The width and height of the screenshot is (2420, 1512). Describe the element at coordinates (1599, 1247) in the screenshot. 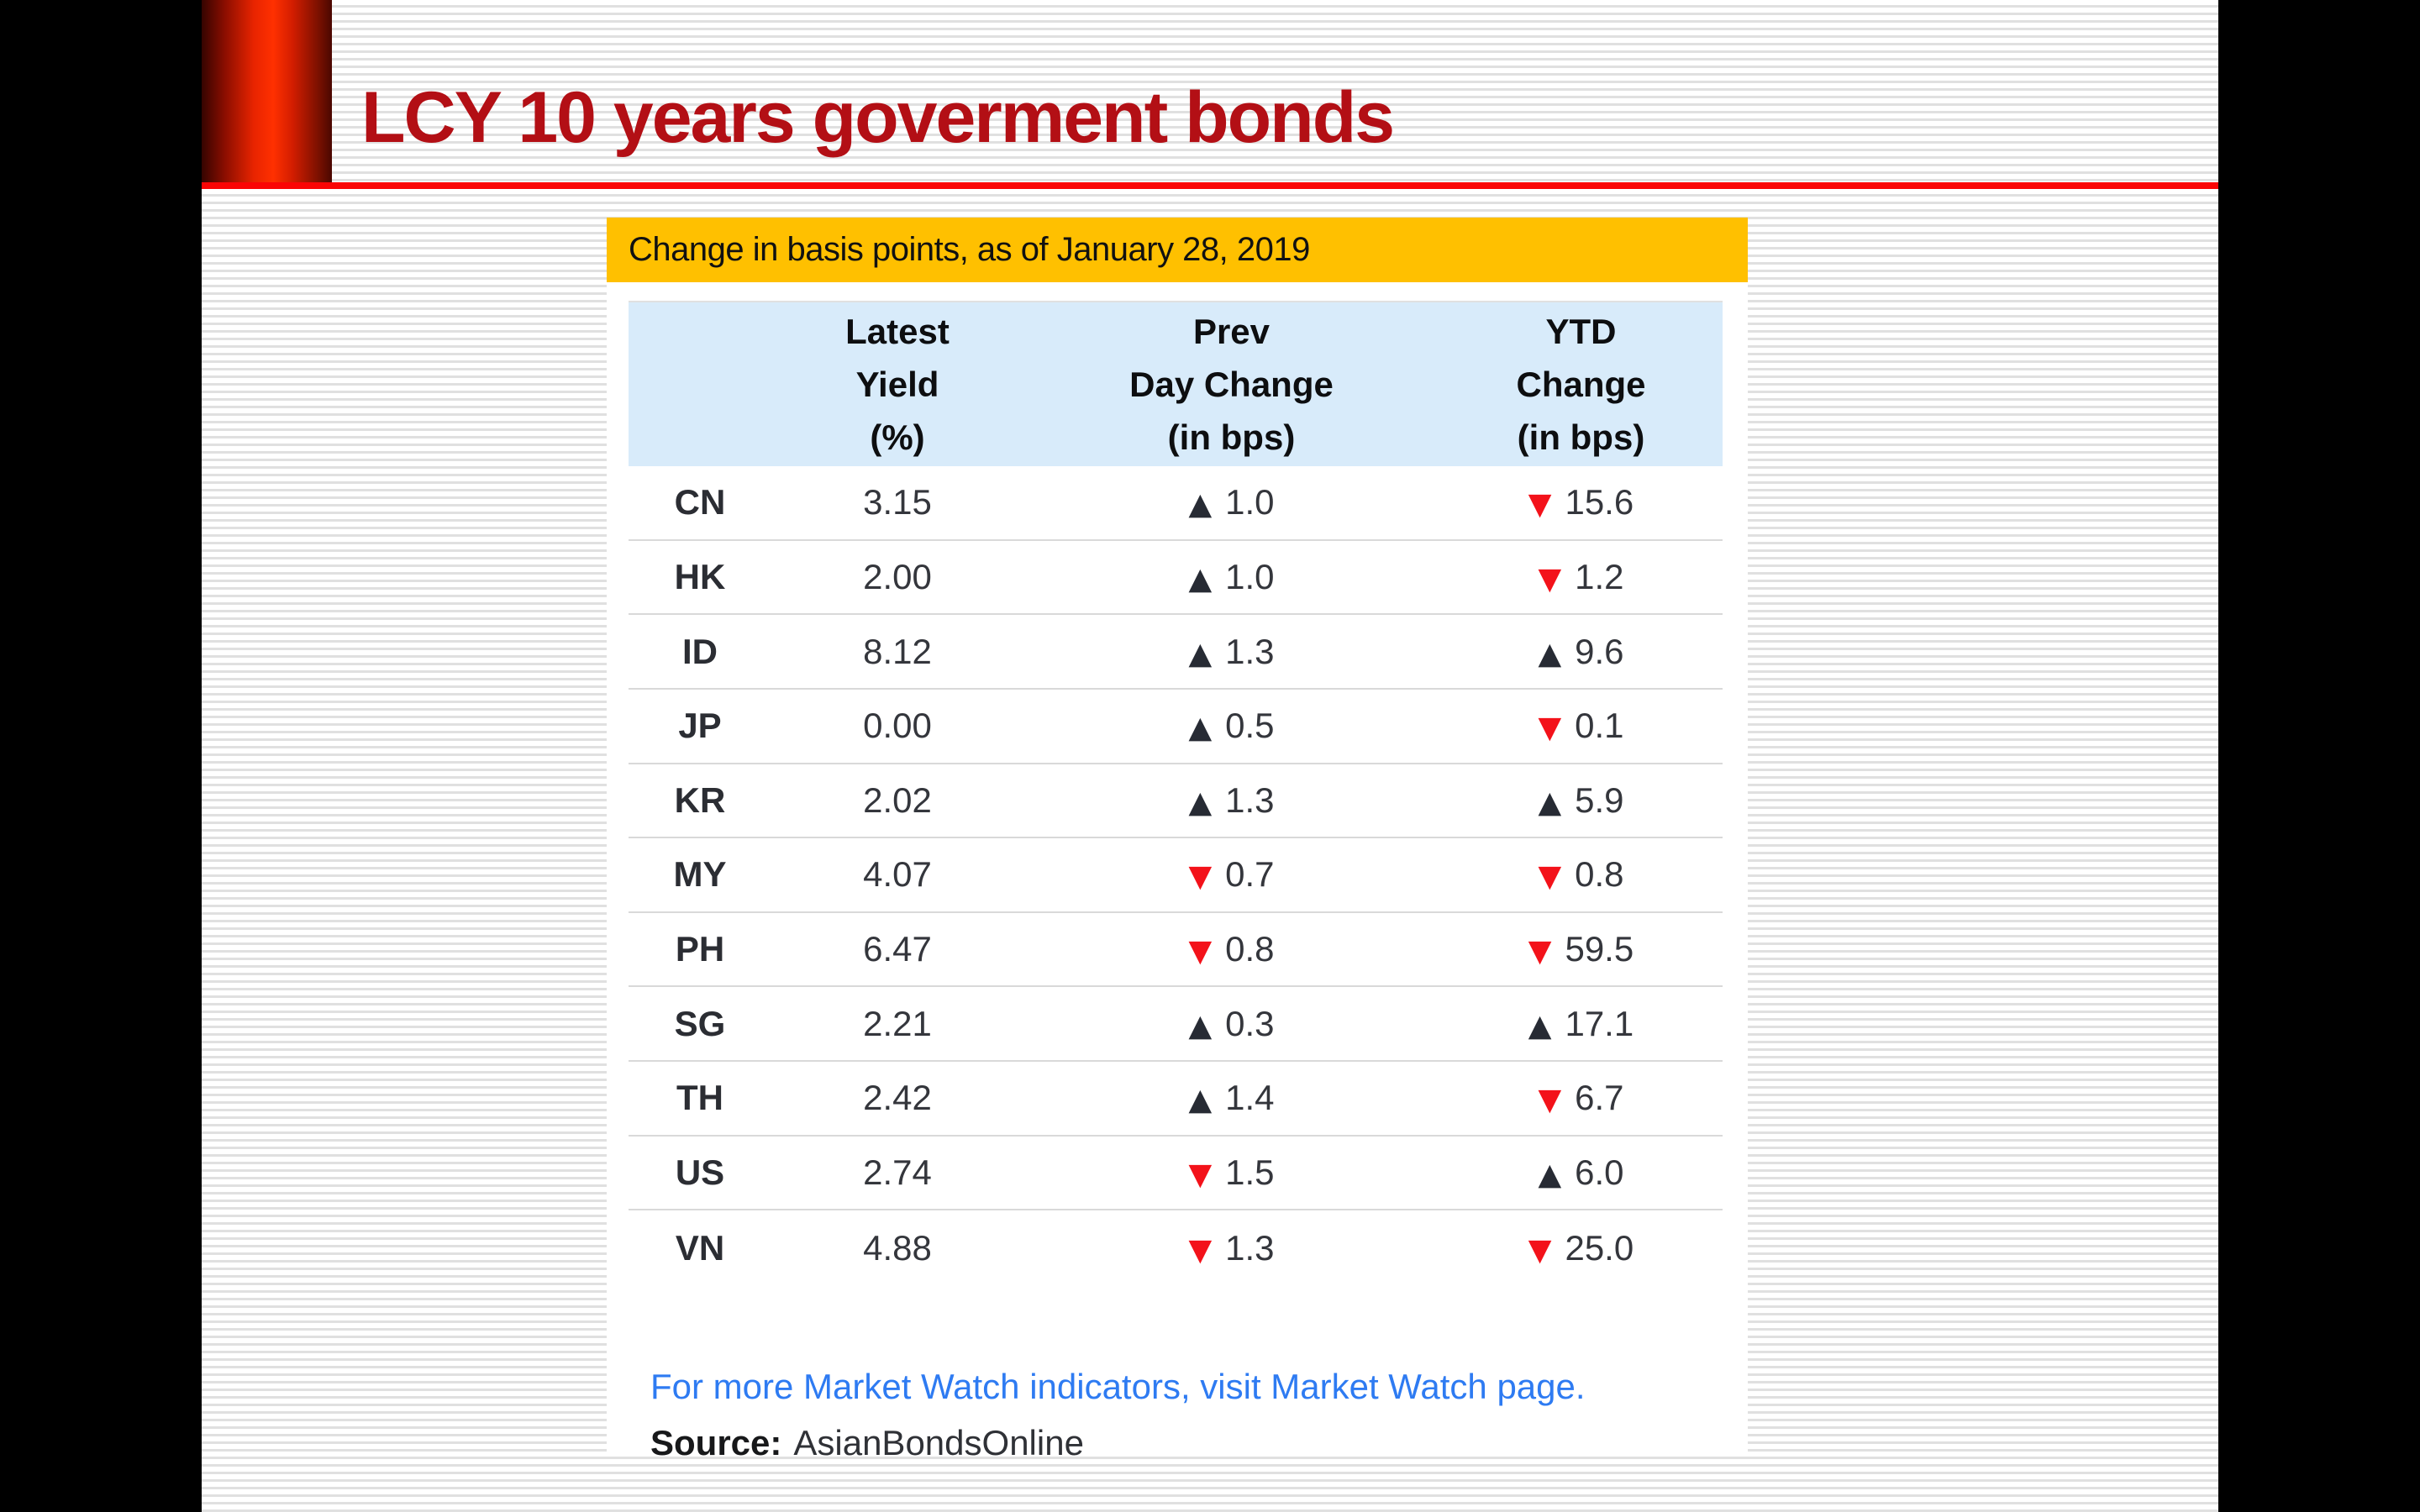

I see `ytd-change-value: 25.0` at that location.